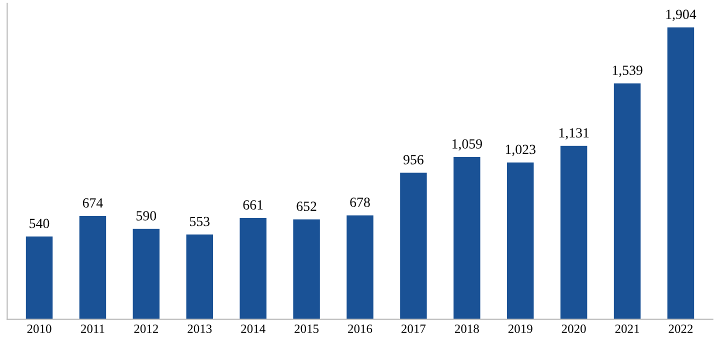 The height and width of the screenshot is (349, 720). What do you see at coordinates (681, 16) in the screenshot?
I see `data-label: 1,904` at bounding box center [681, 16].